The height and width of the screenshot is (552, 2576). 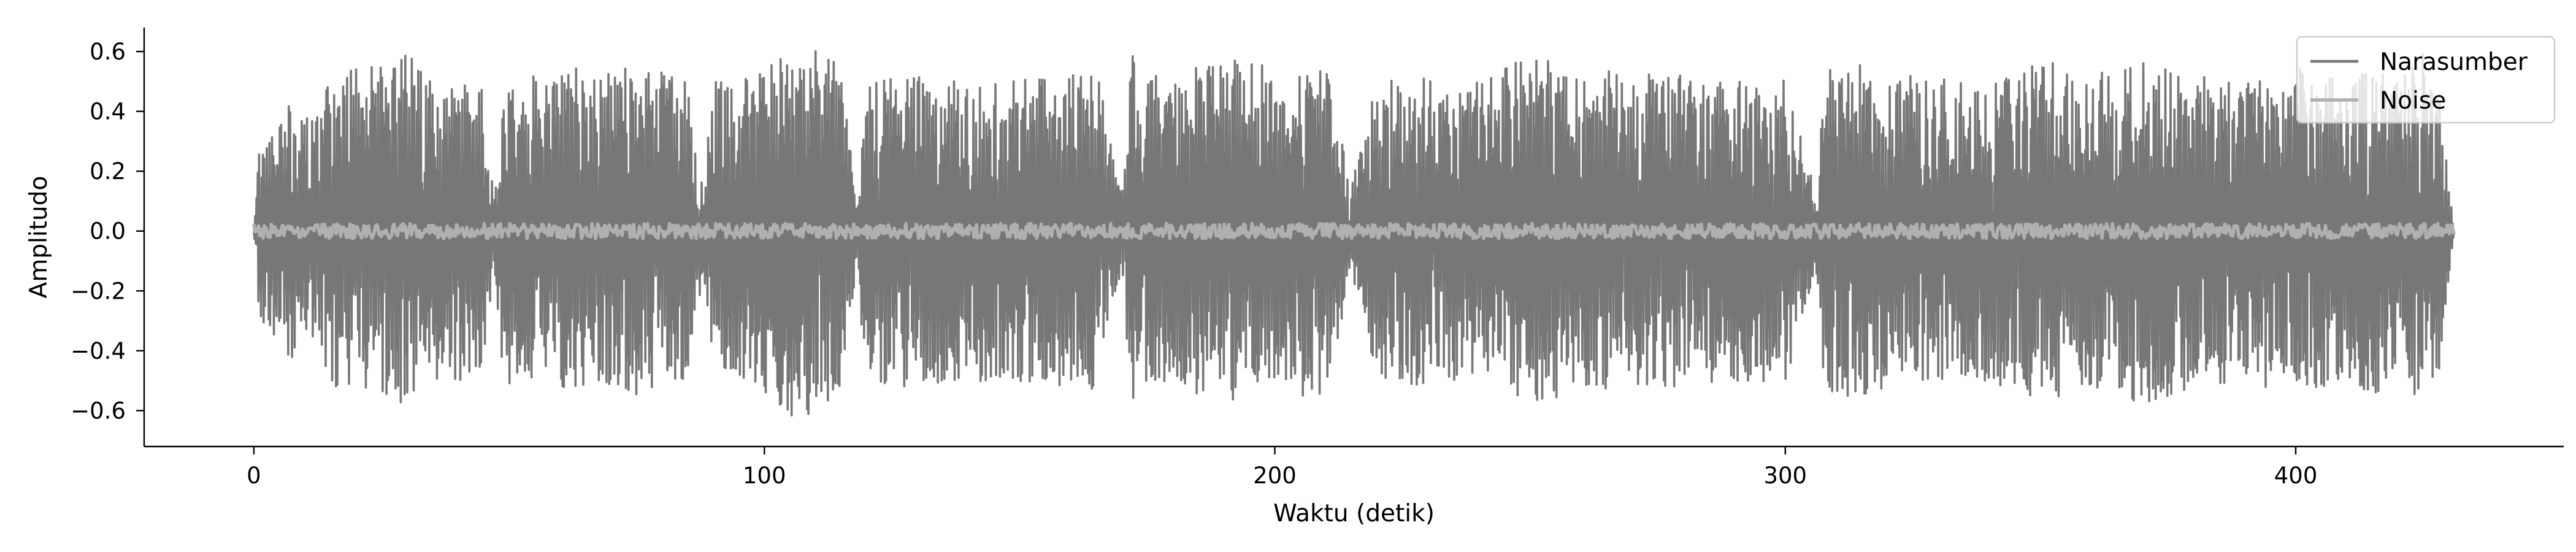 I want to click on series-line-noise, so click(x=1354, y=230).